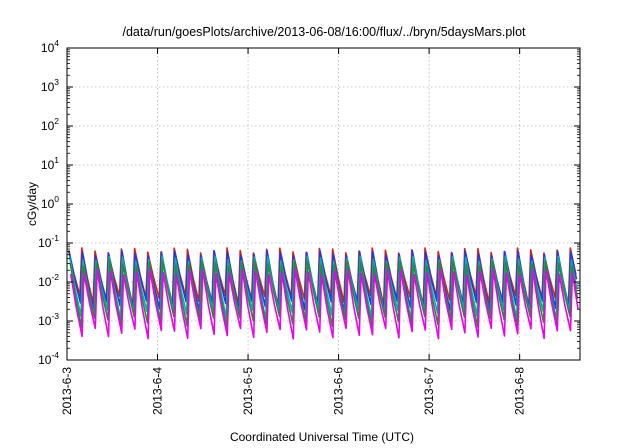  Describe the element at coordinates (158, 391) in the screenshot. I see `x-tick-label: 2013-6-4` at that location.